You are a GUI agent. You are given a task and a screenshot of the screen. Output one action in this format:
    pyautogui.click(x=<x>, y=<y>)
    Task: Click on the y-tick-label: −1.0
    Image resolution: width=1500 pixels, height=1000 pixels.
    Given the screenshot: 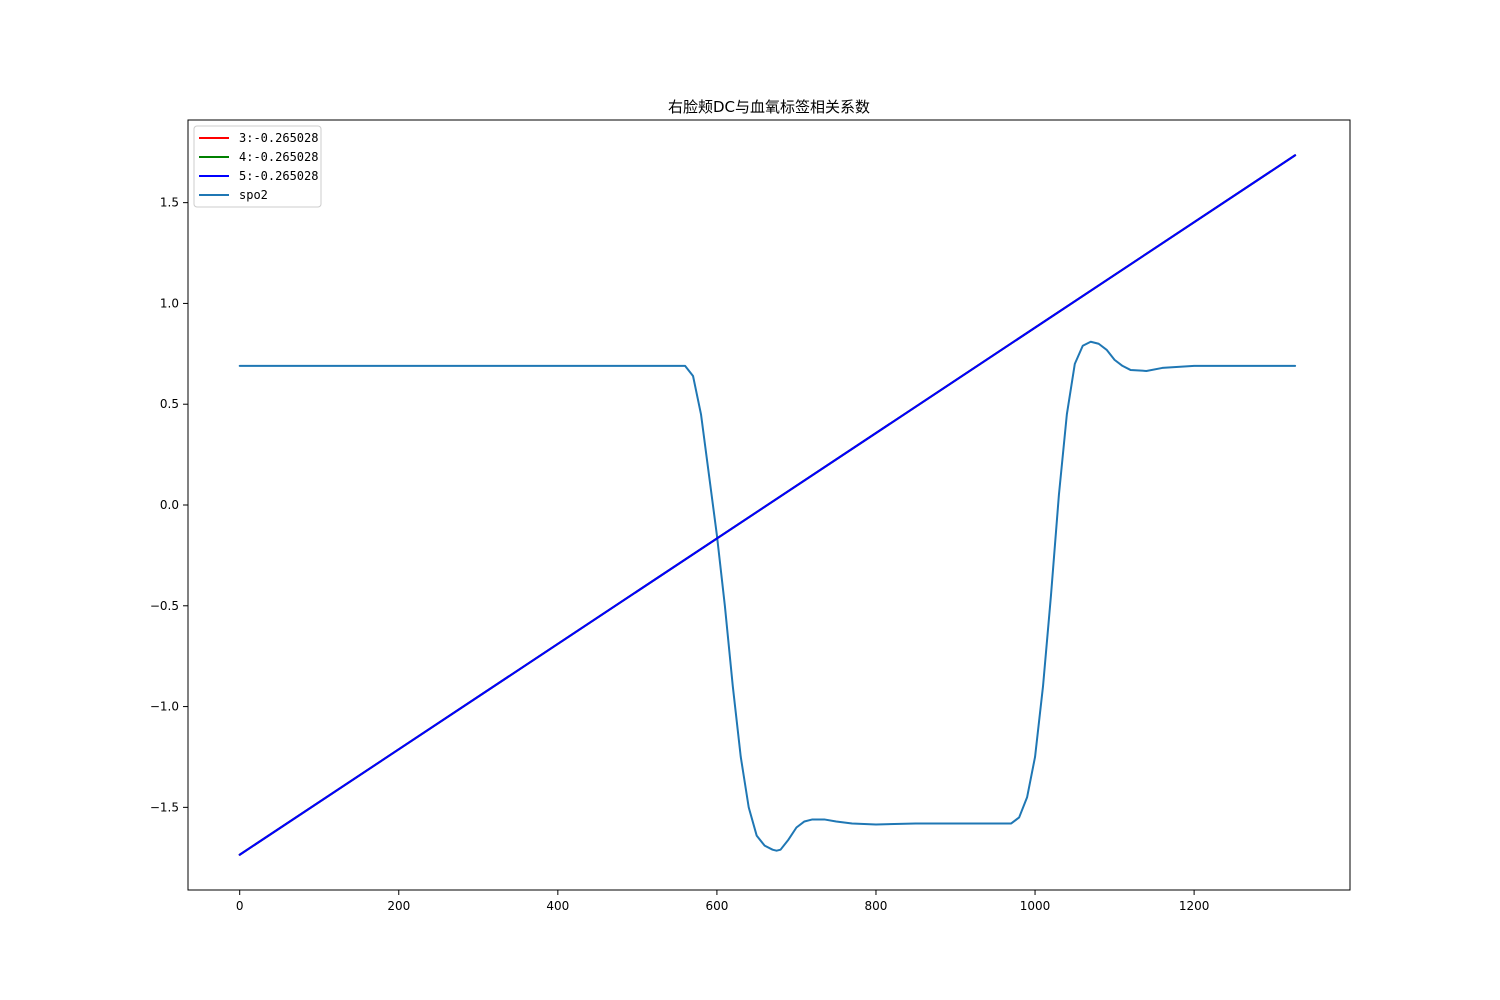 What is the action you would take?
    pyautogui.click(x=164, y=707)
    